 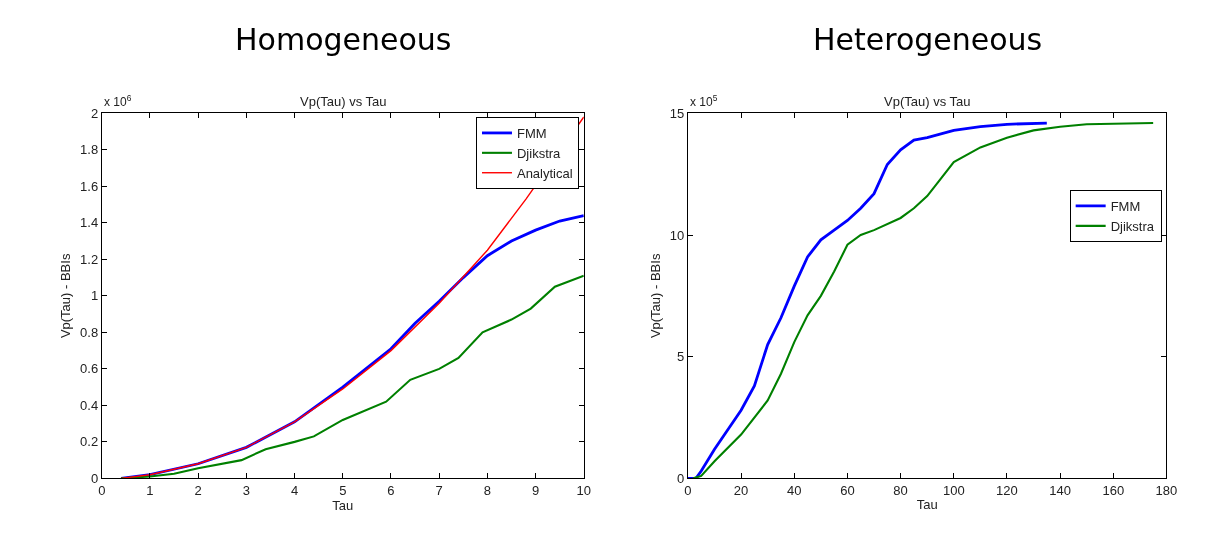 What do you see at coordinates (953, 490) in the screenshot?
I see `x-tick-label: 100` at bounding box center [953, 490].